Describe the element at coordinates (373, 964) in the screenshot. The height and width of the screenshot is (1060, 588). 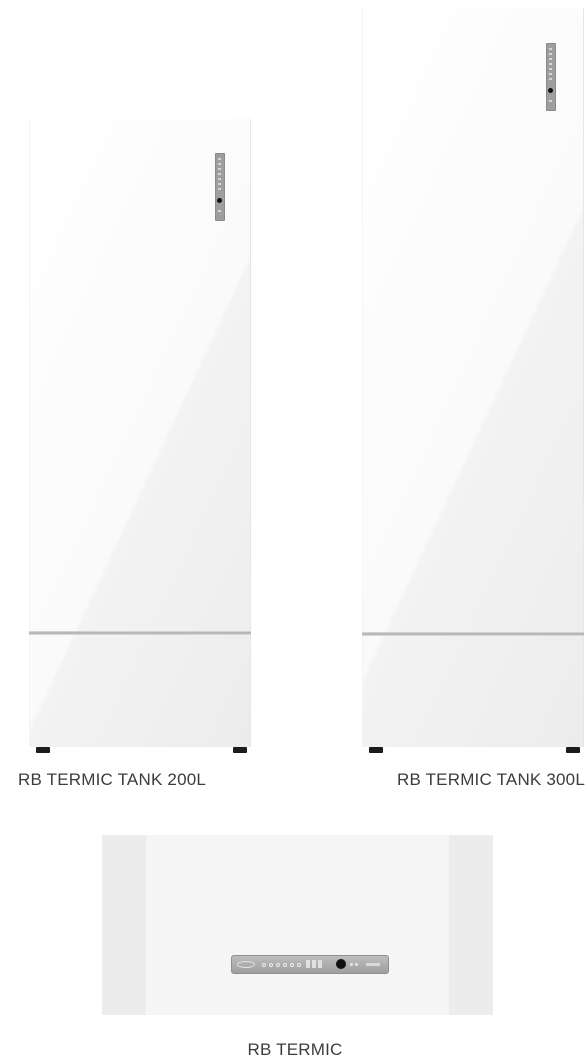
I see `panel-display-strip` at that location.